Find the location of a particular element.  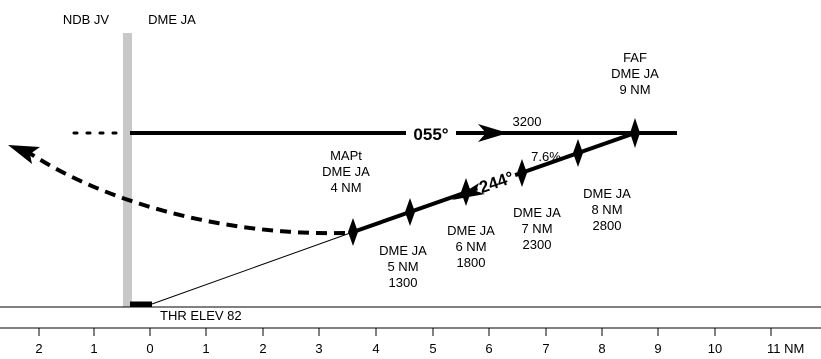

fix-dme5-line-3: 1300 is located at coordinates (403, 282).